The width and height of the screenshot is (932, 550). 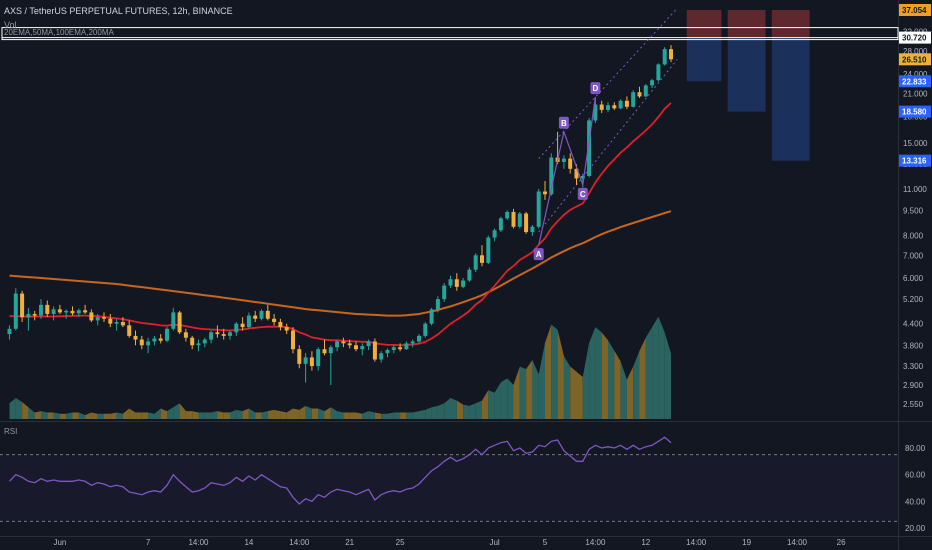 What do you see at coordinates (595, 542) in the screenshot?
I see `time-tick-label: 14:00` at bounding box center [595, 542].